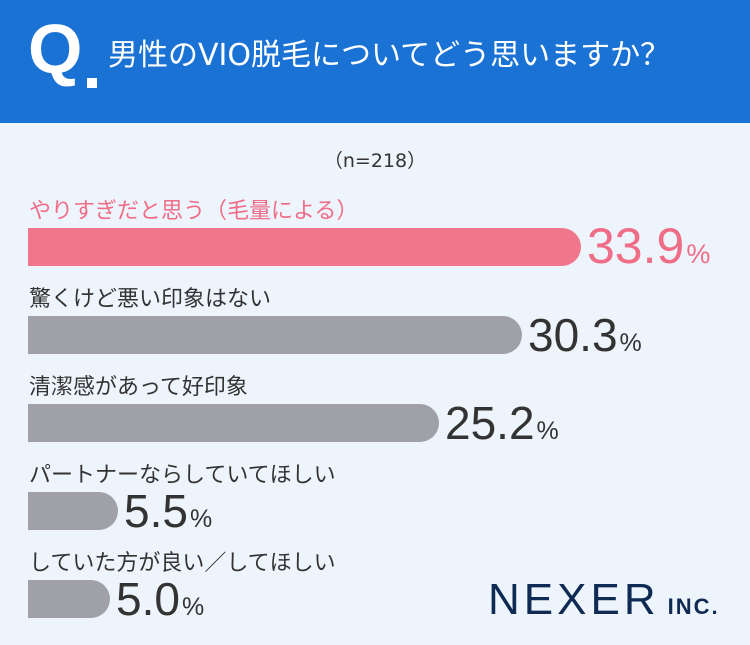 The width and height of the screenshot is (750, 645). Describe the element at coordinates (182, 563) in the screenshot. I see `category-label: していた方が良い／してほしい` at that location.